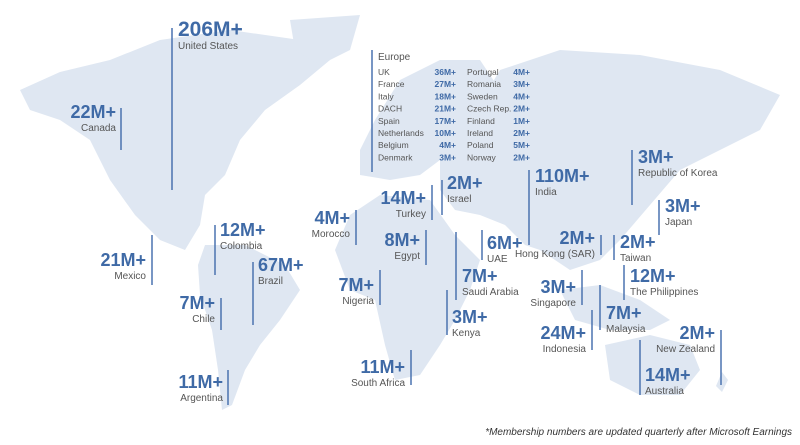  What do you see at coordinates (446, 84) in the screenshot?
I see `europe-count: 27M+` at bounding box center [446, 84].